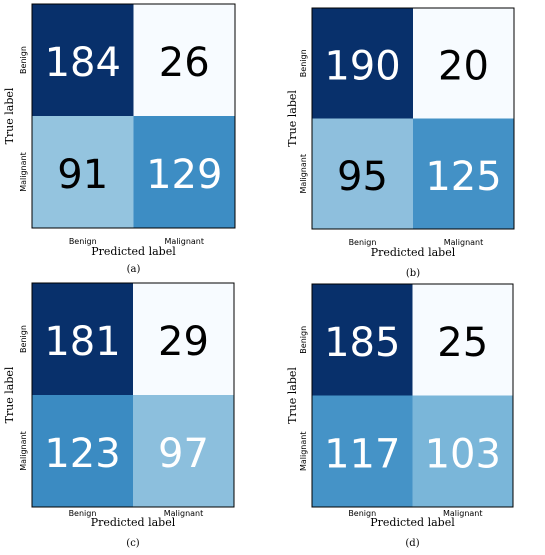  I want to click on cell-value-label: 185, so click(362, 343).